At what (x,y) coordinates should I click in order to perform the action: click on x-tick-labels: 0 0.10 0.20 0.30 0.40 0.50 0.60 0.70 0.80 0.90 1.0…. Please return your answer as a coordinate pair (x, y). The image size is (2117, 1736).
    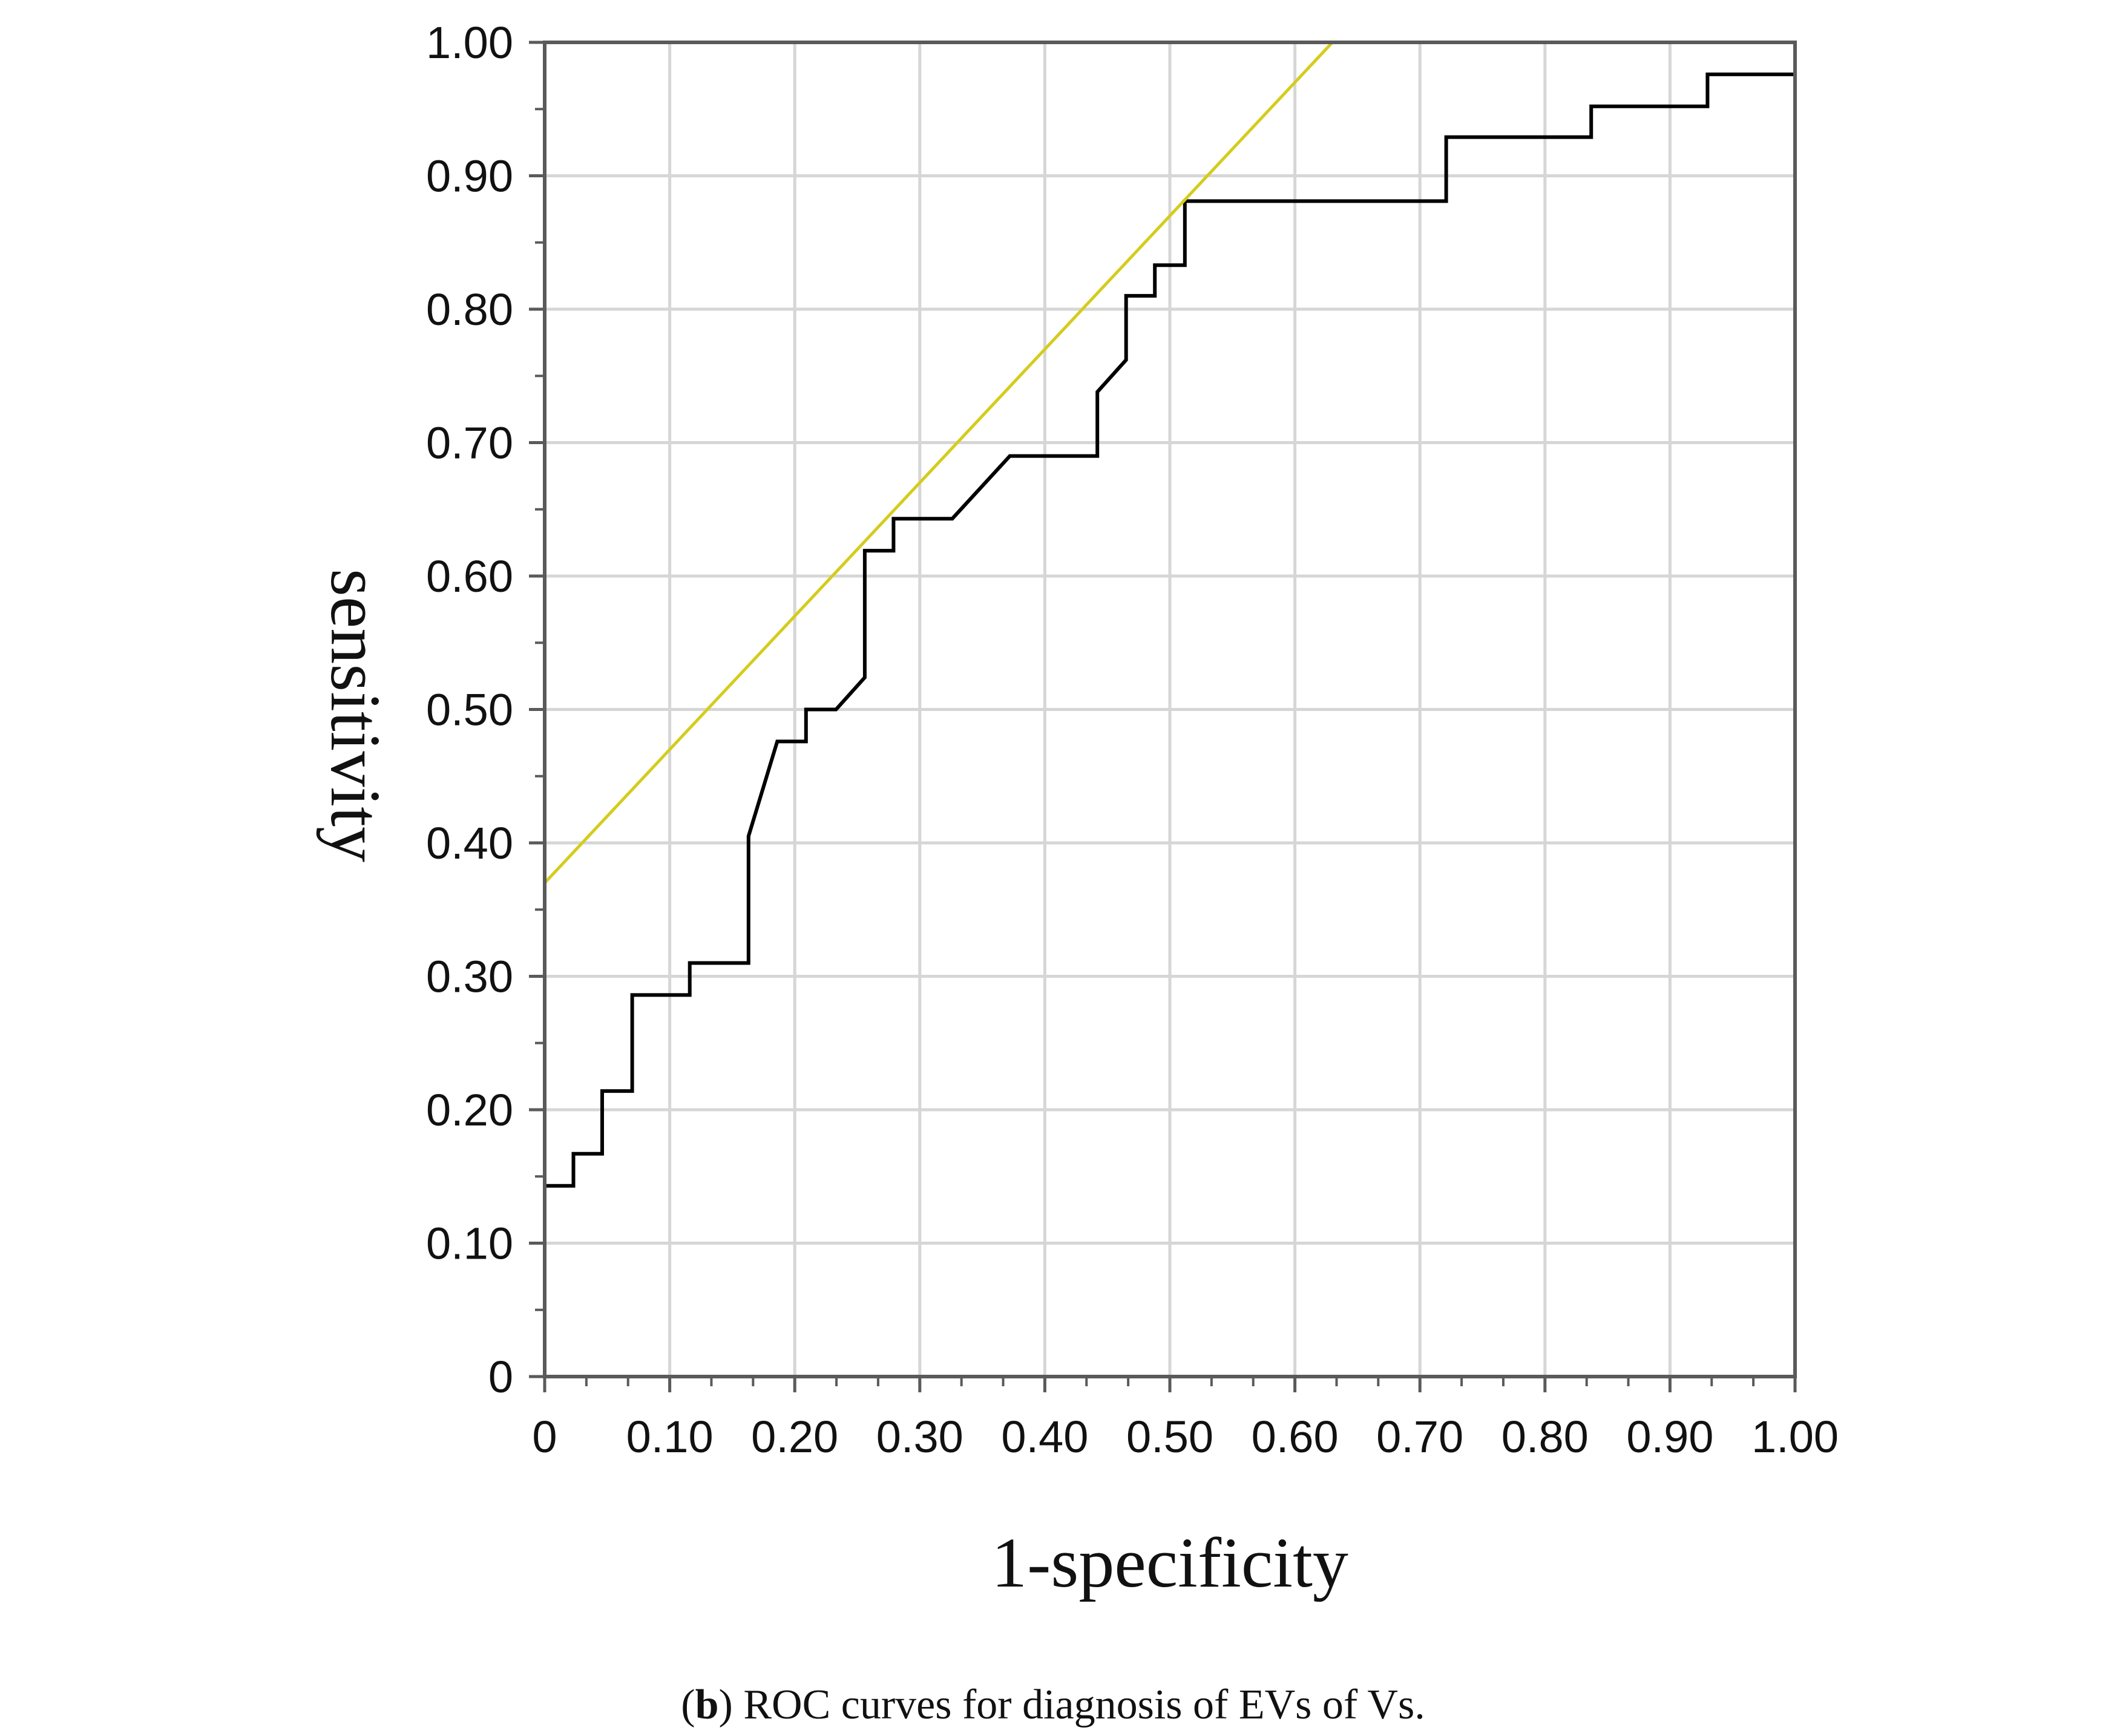
    Looking at the image, I should click on (1185, 1437).